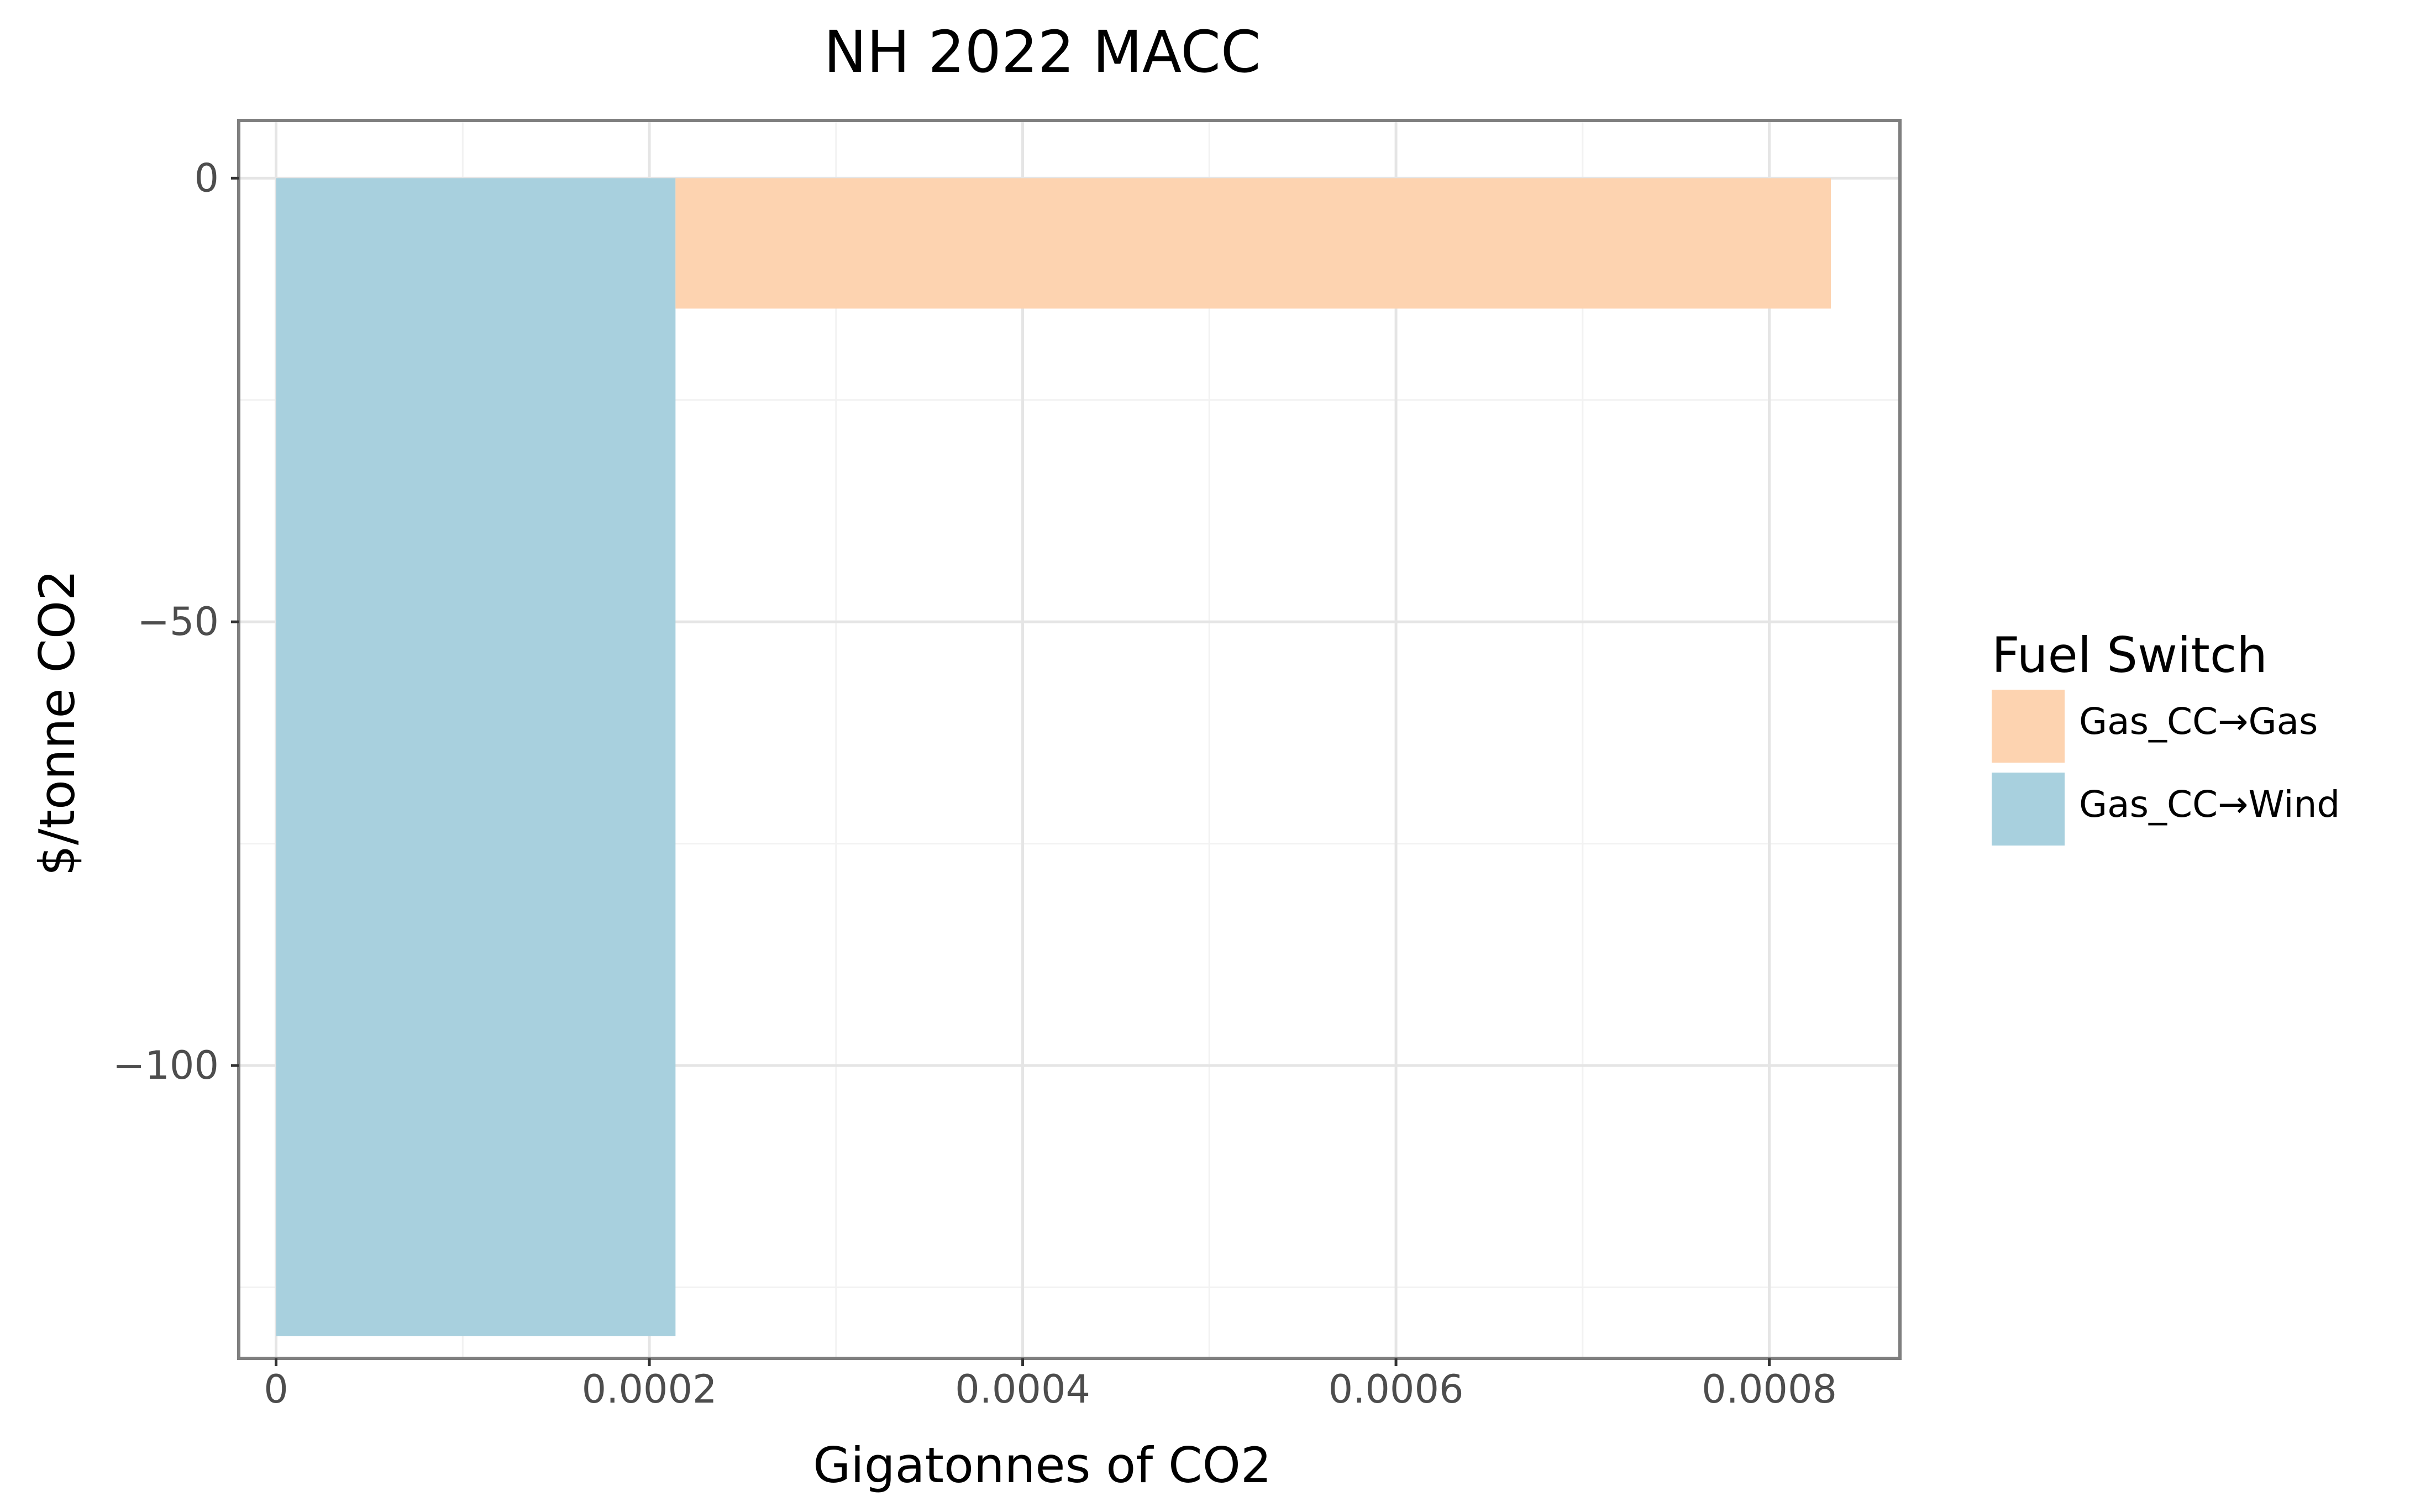  I want to click on legend-title: Fuel Switch, so click(2129, 655).